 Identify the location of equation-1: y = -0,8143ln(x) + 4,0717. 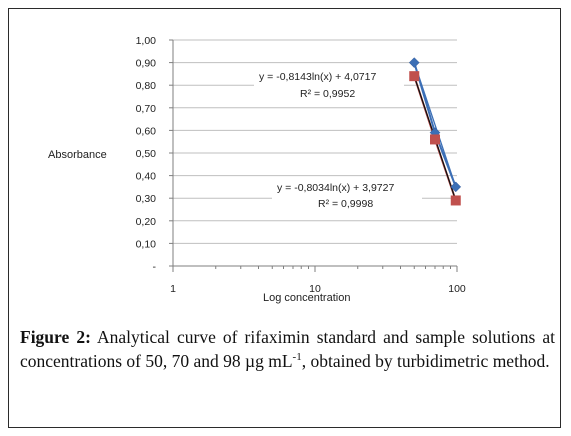
(317, 77).